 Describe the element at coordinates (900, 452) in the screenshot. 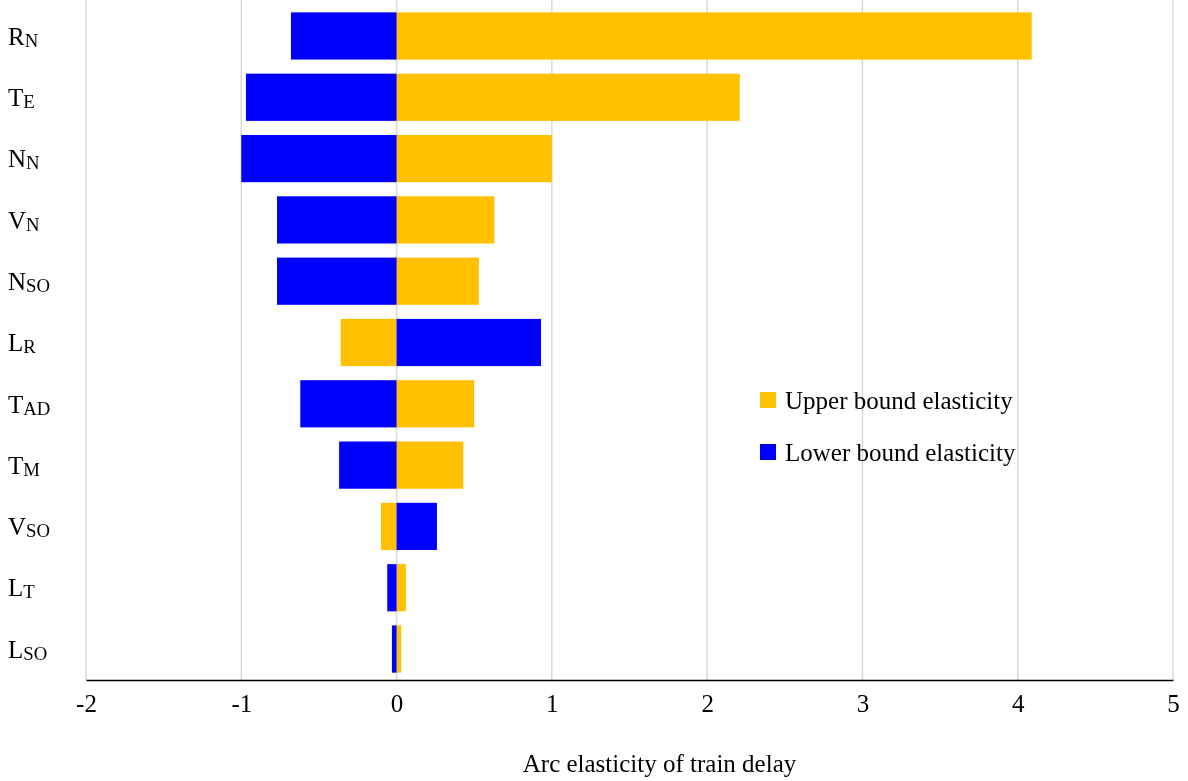

I see `legend-label: Lower bound elasticity` at that location.